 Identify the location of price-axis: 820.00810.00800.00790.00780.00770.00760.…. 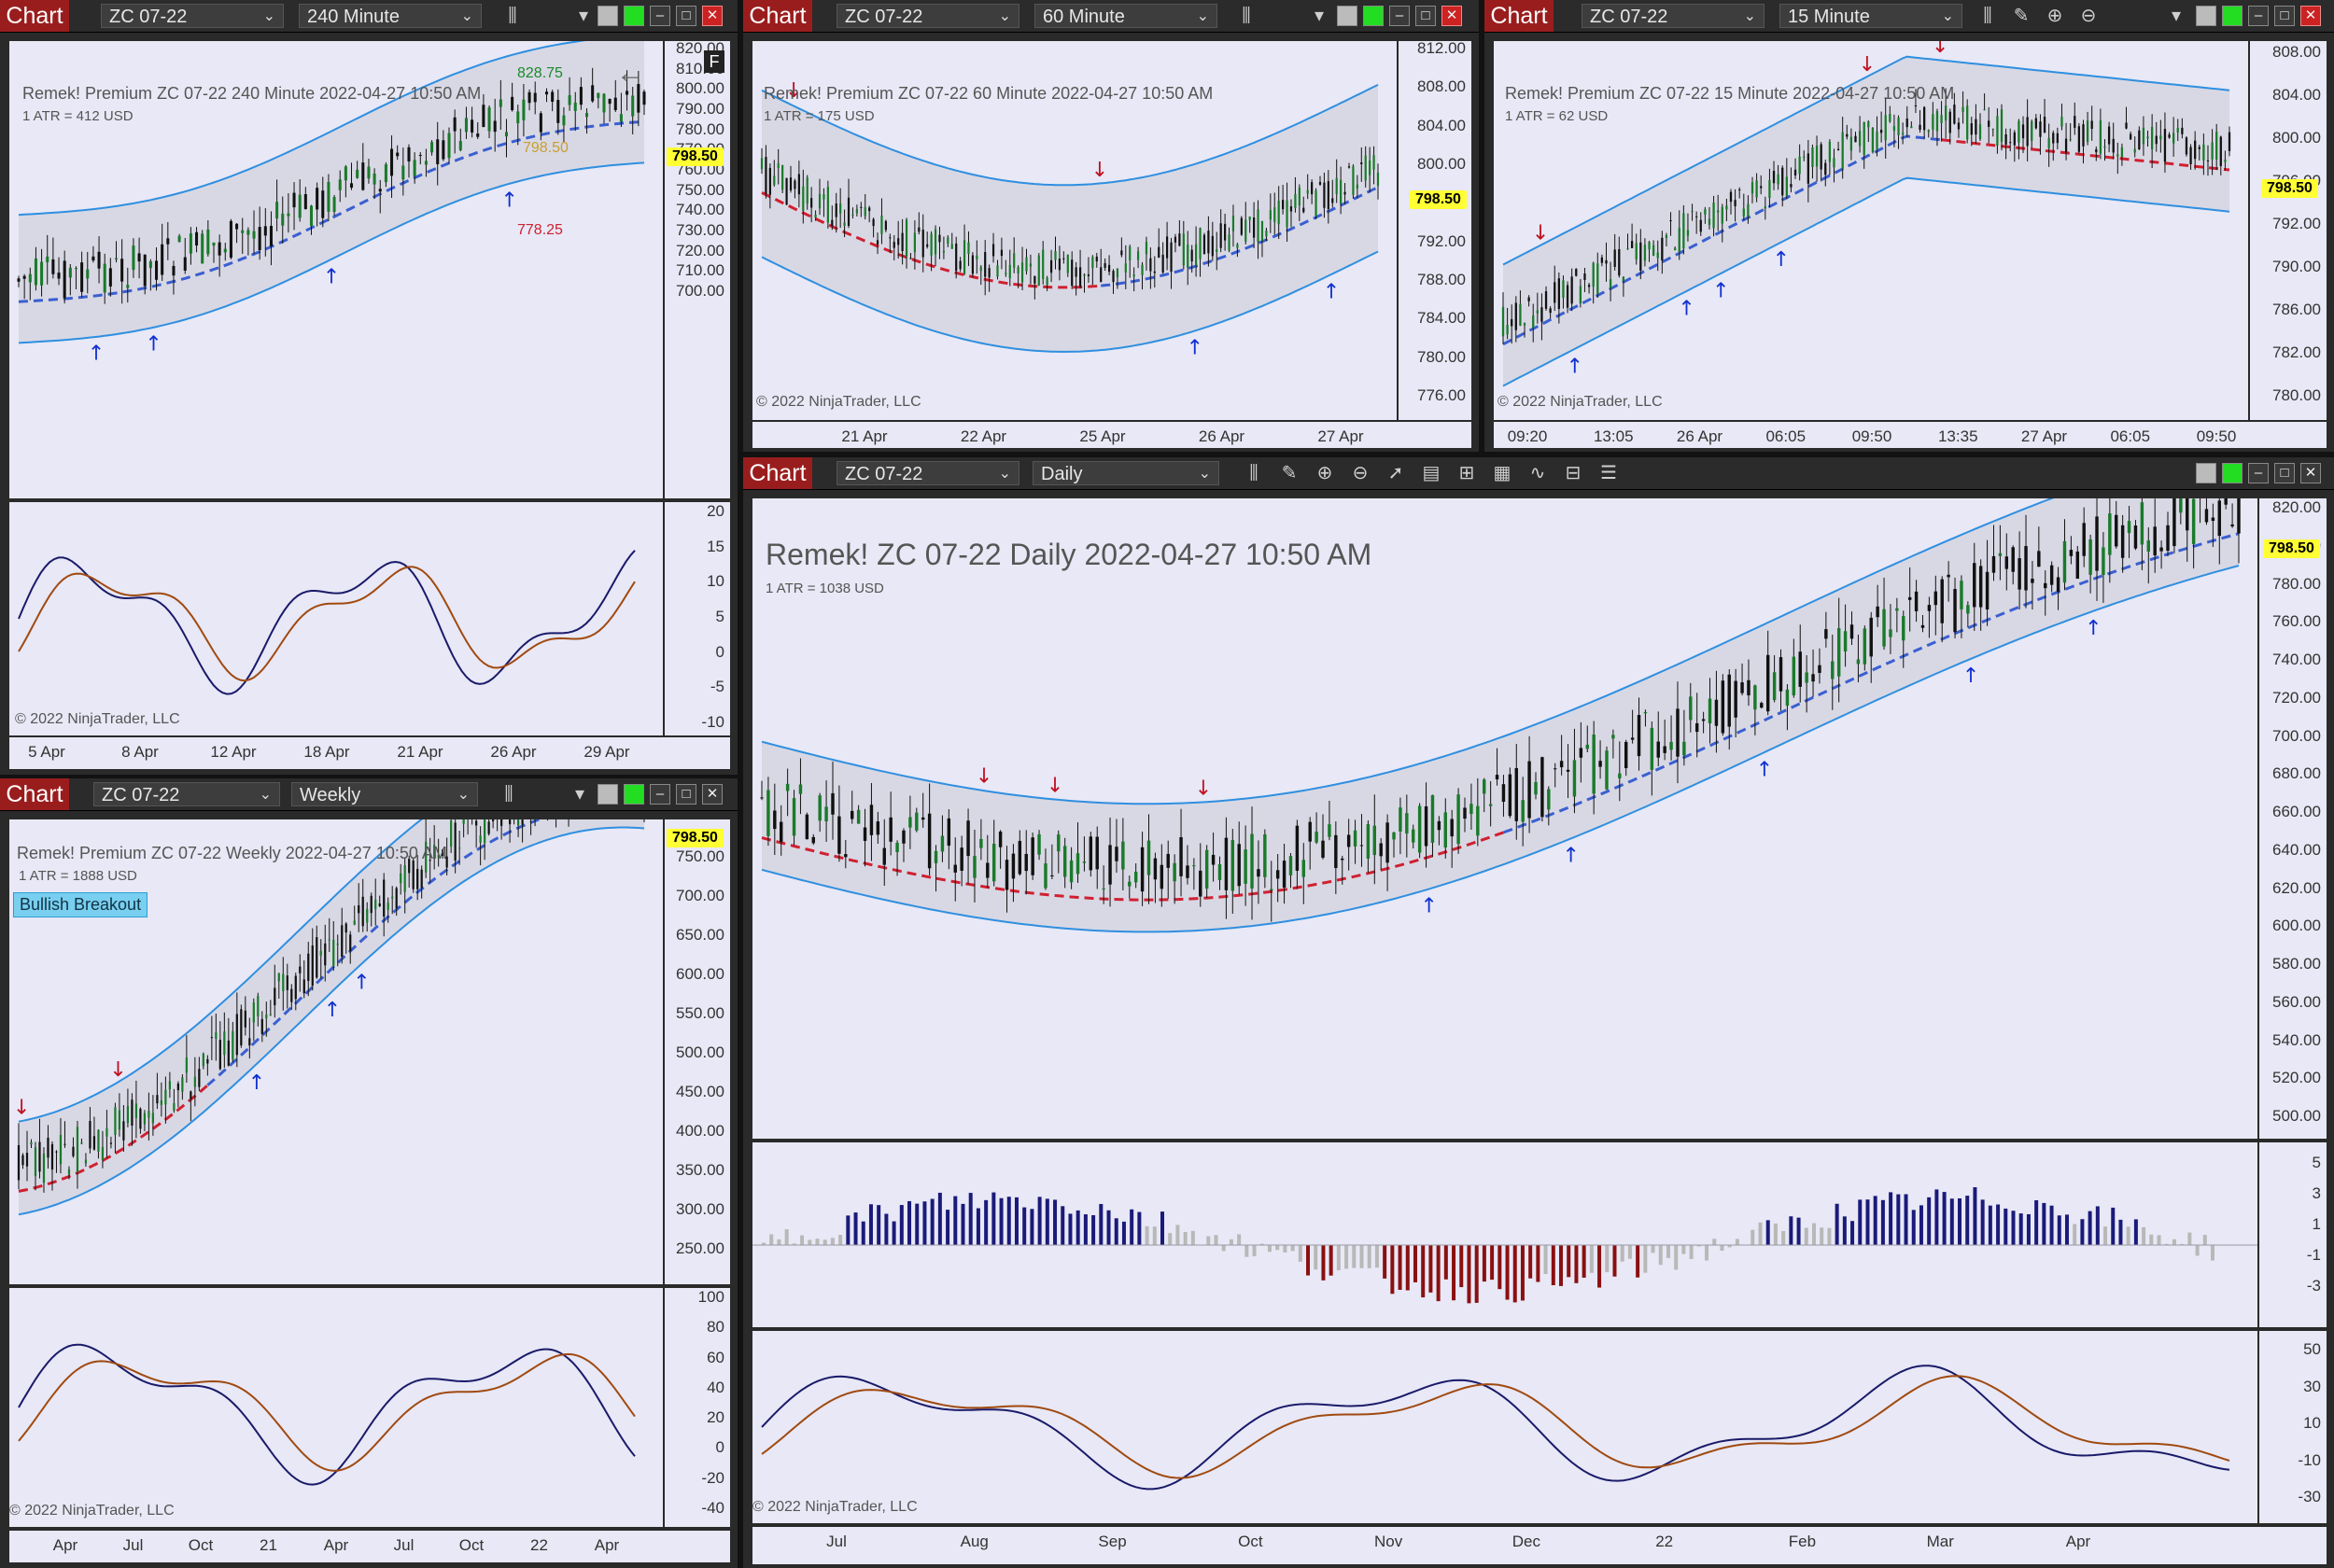
(697, 268).